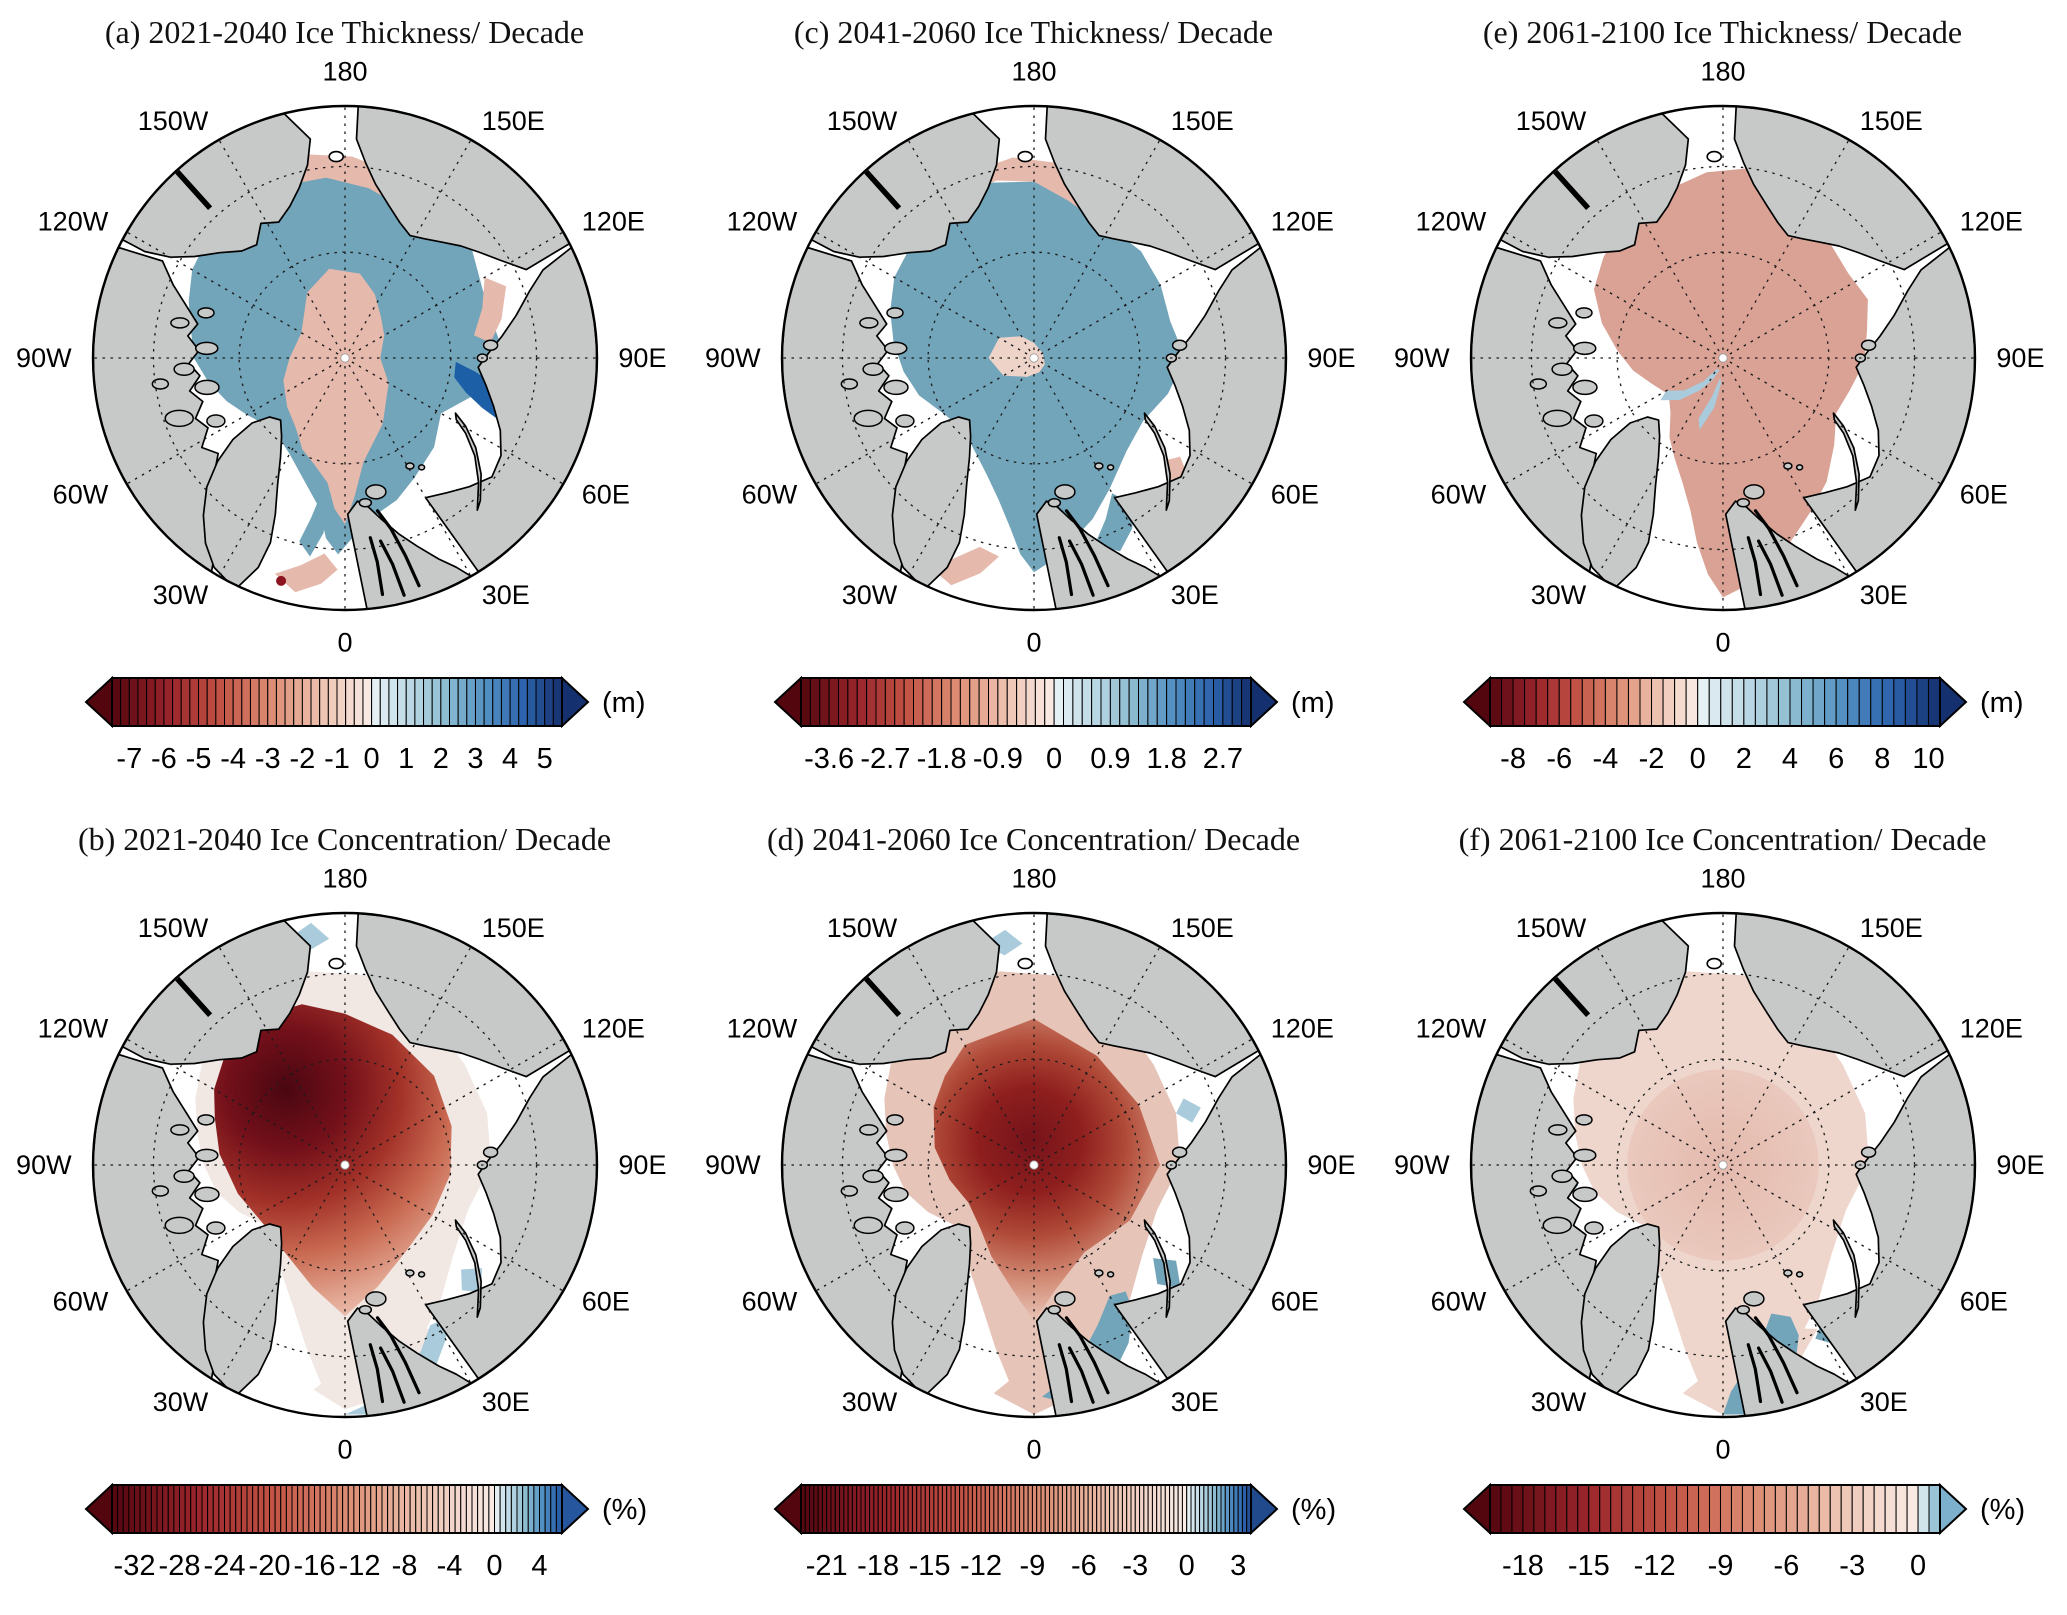 Image resolution: width=2067 pixels, height=1615 pixels. I want to click on cbar-tick-b-2: -24, so click(225, 1566).